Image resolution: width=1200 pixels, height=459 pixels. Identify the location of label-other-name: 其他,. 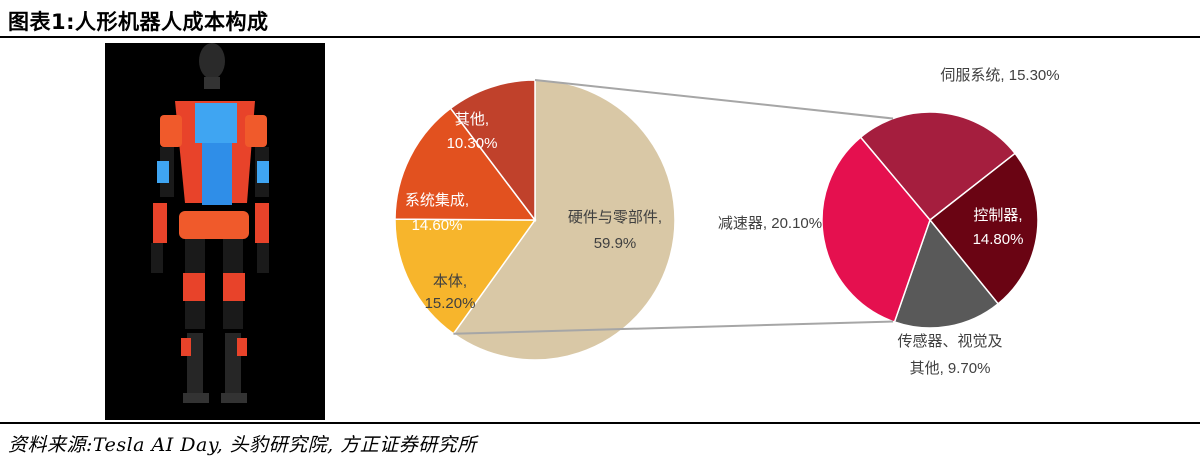
(472, 119).